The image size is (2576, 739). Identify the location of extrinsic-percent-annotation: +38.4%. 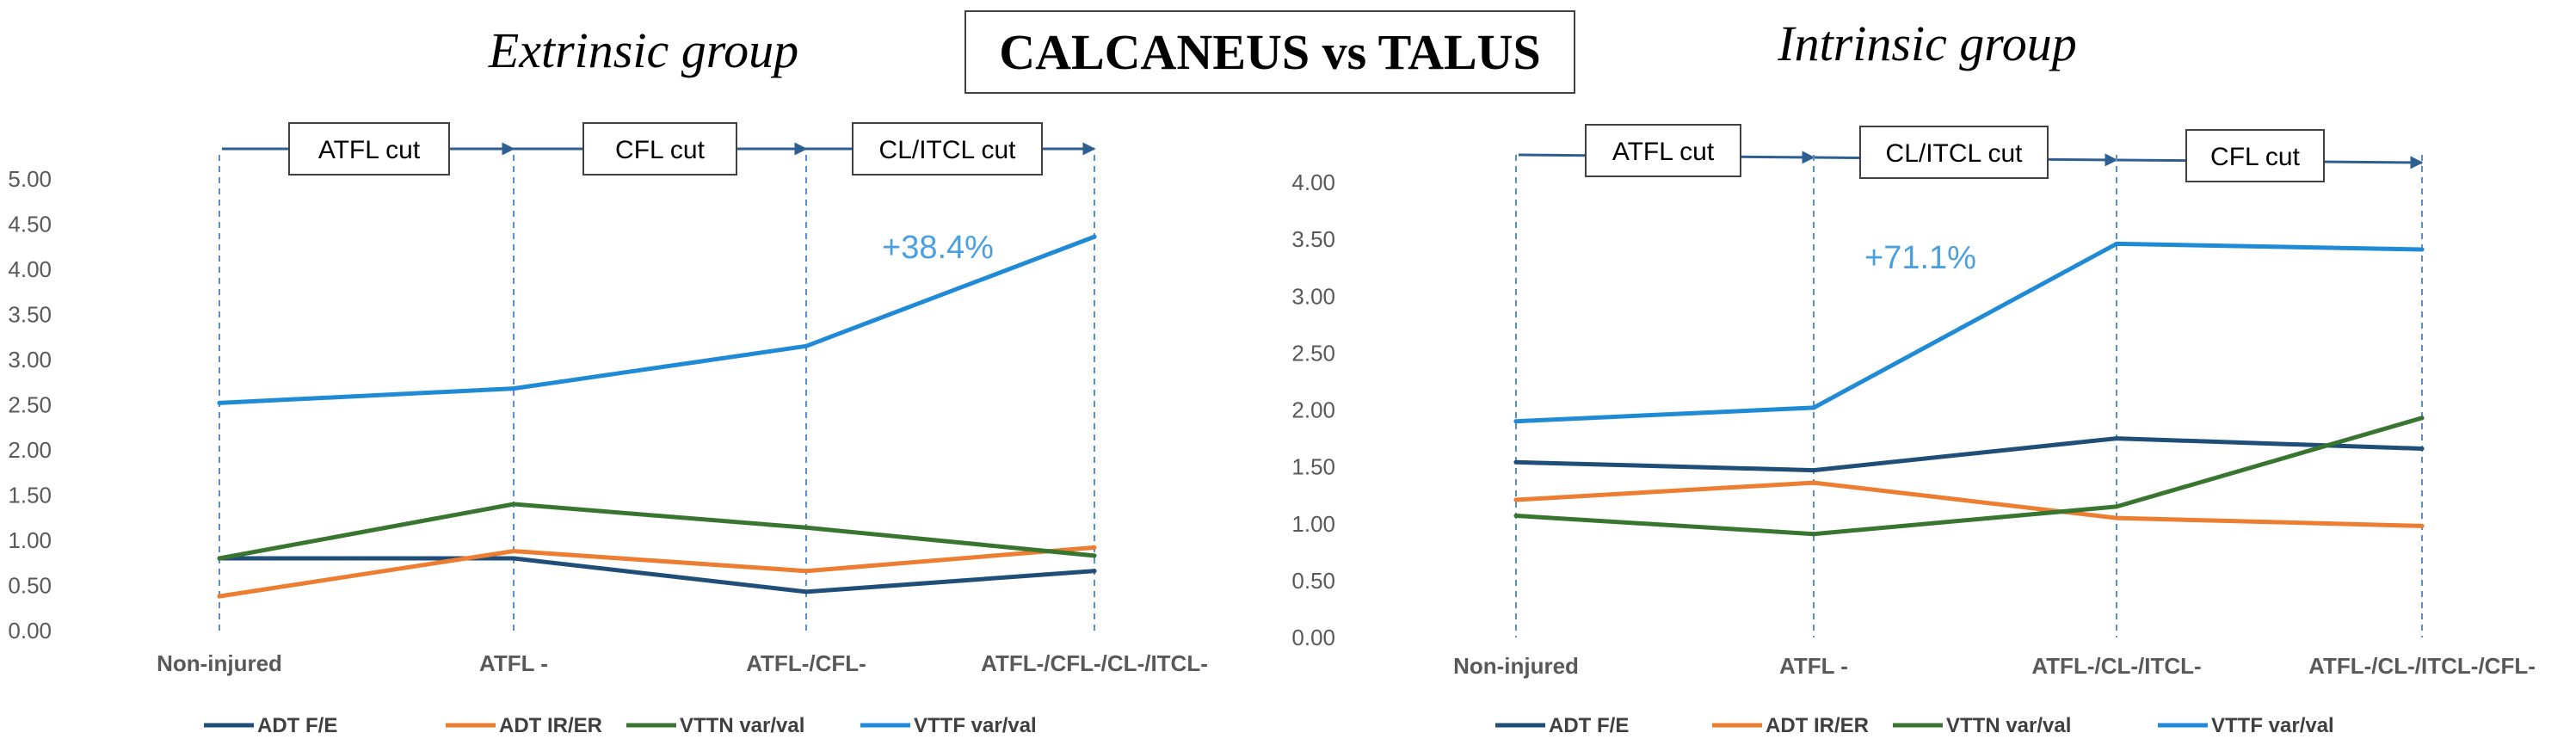
(938, 248).